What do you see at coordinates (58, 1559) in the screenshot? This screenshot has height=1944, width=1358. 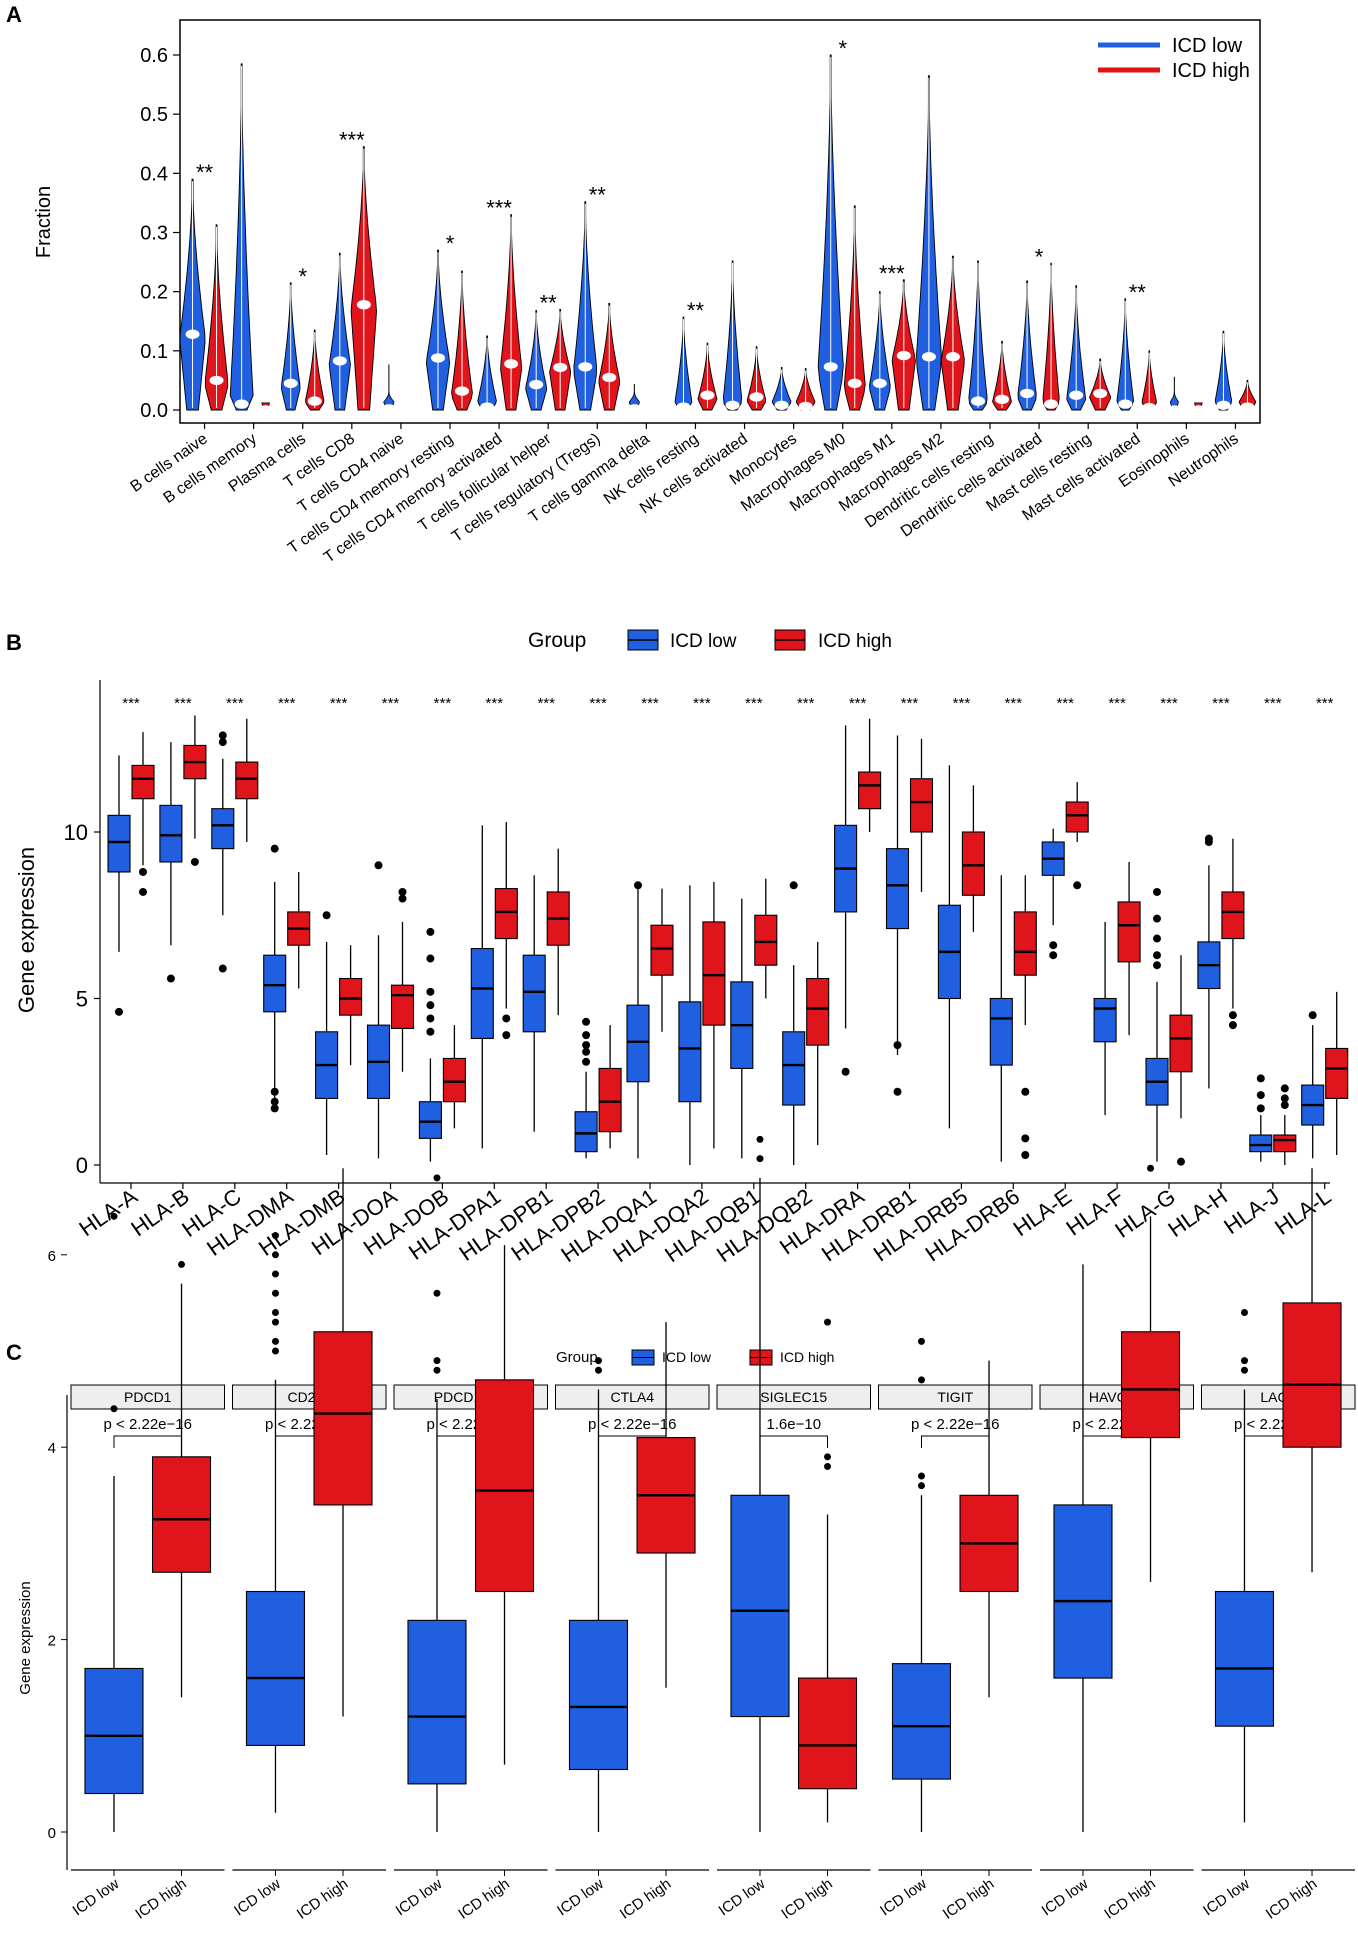 I see `panel-c-y-ticks: 0 2 4 6` at bounding box center [58, 1559].